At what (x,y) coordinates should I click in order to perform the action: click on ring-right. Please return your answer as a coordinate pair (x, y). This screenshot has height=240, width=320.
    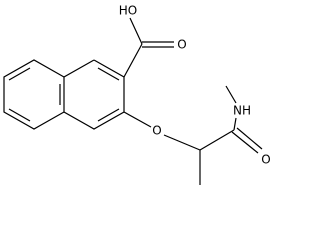
    Looking at the image, I should click on (94, 94).